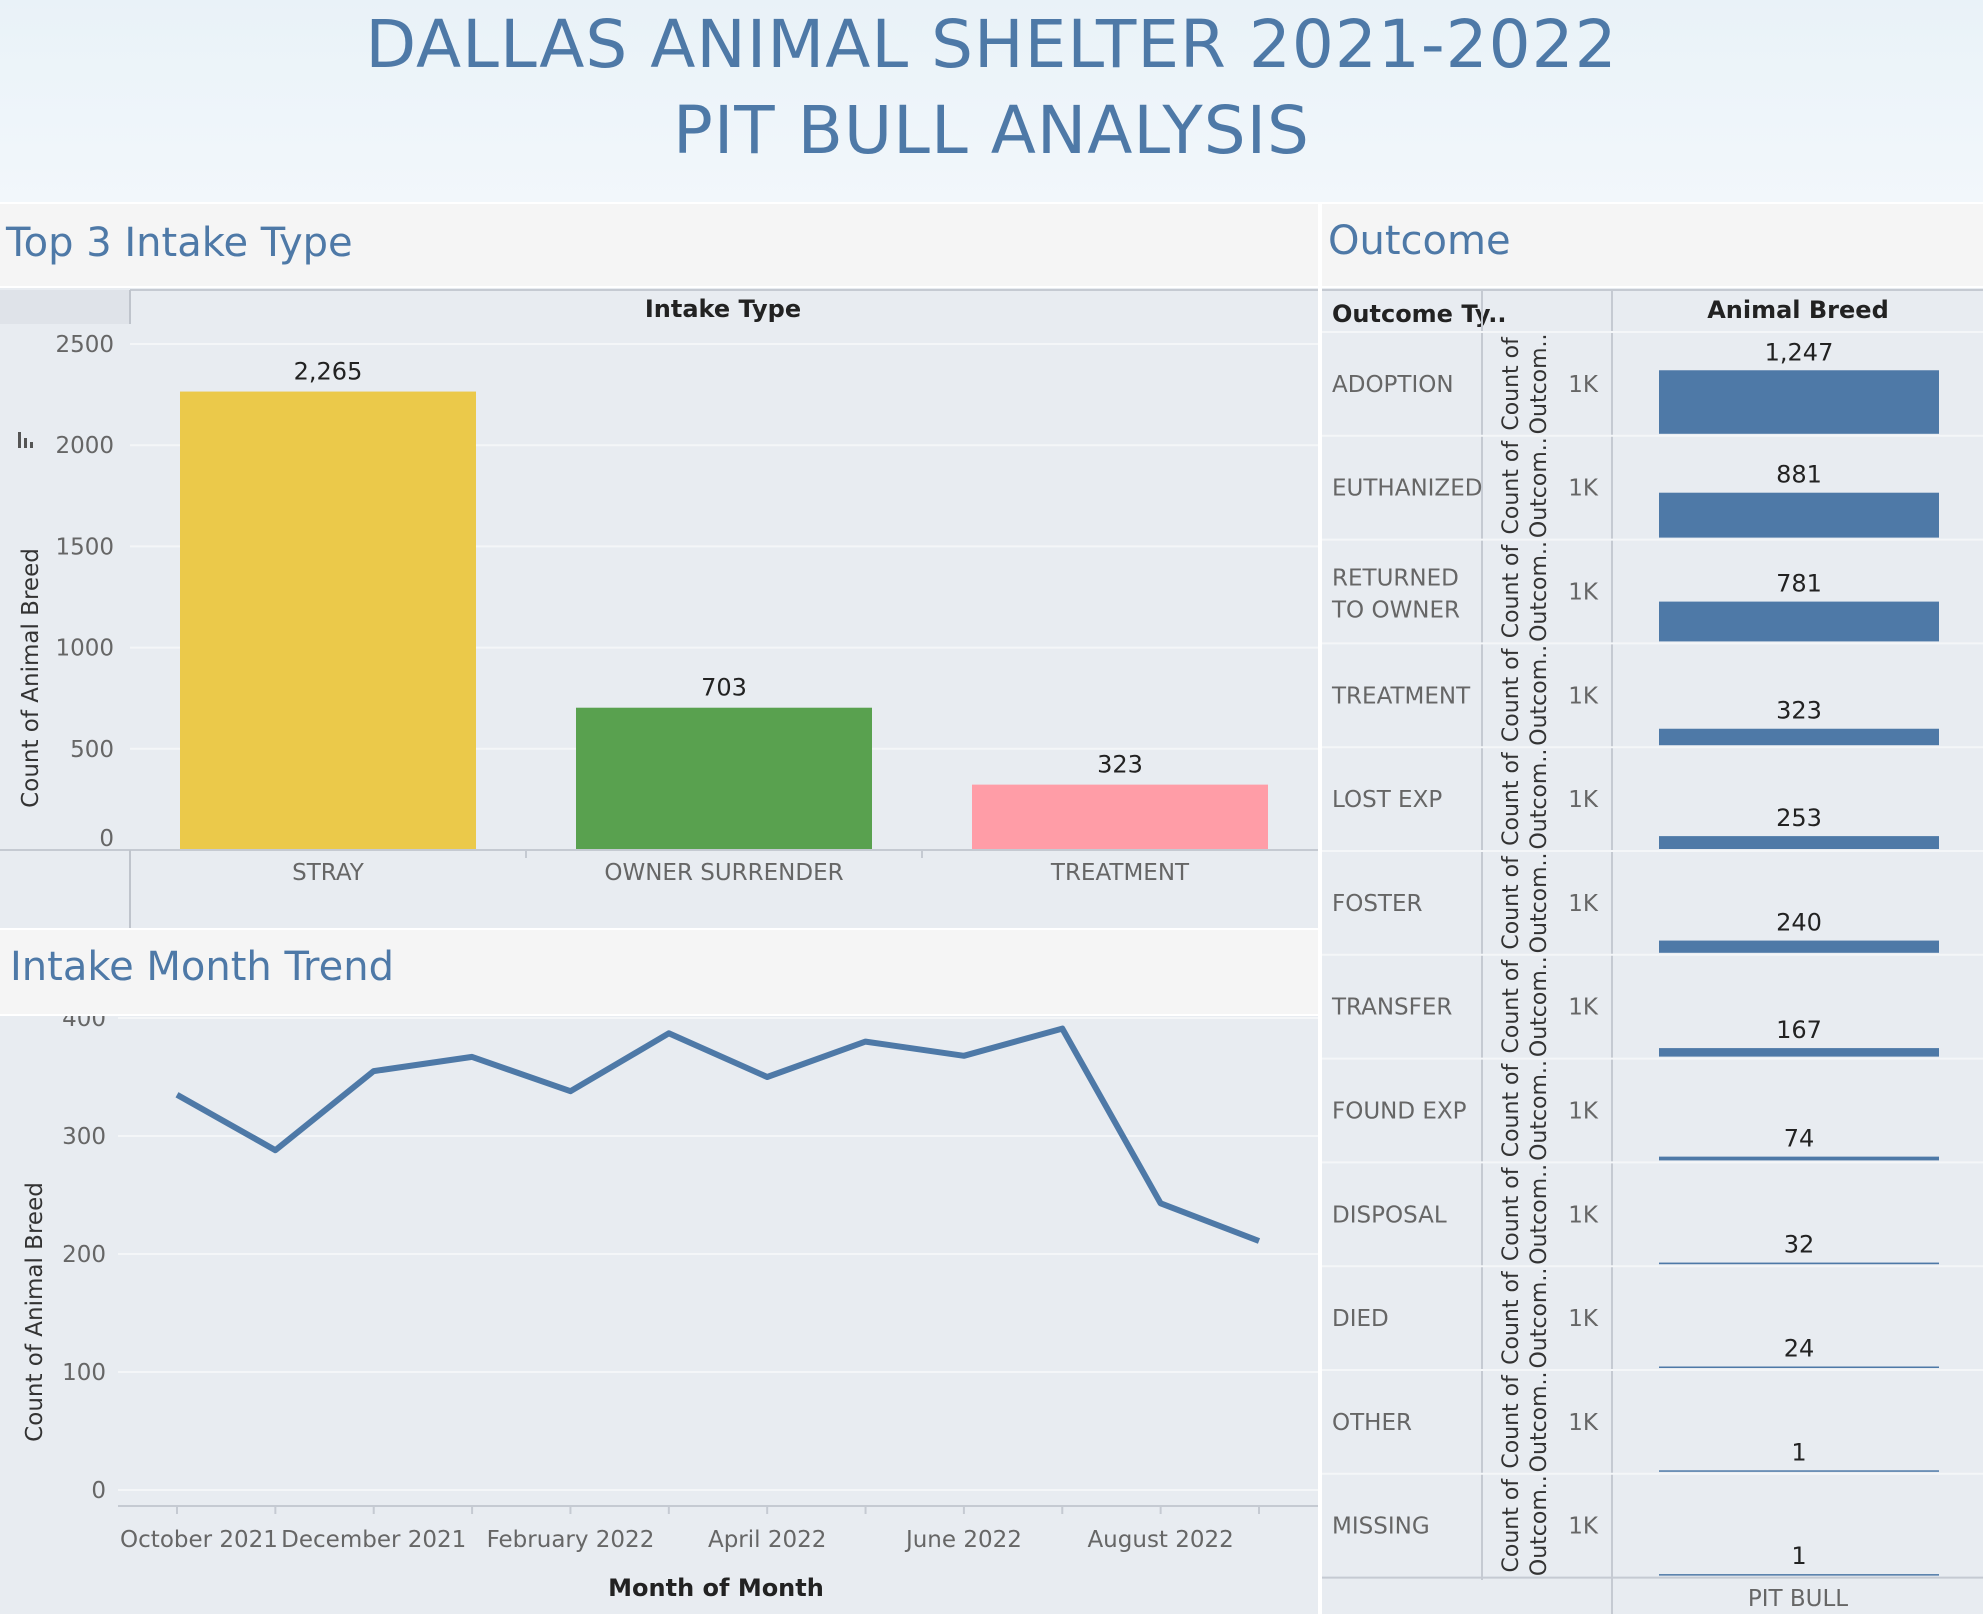  I want to click on intake-bar-treatment, so click(1120, 817).